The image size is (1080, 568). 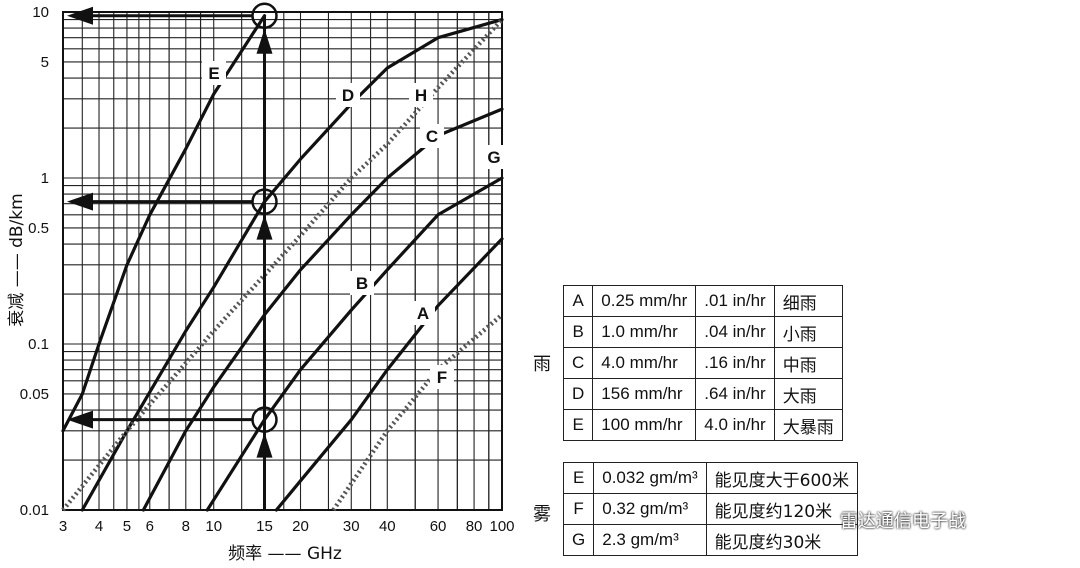 I want to click on x-tick-label: 20, so click(x=300, y=526).